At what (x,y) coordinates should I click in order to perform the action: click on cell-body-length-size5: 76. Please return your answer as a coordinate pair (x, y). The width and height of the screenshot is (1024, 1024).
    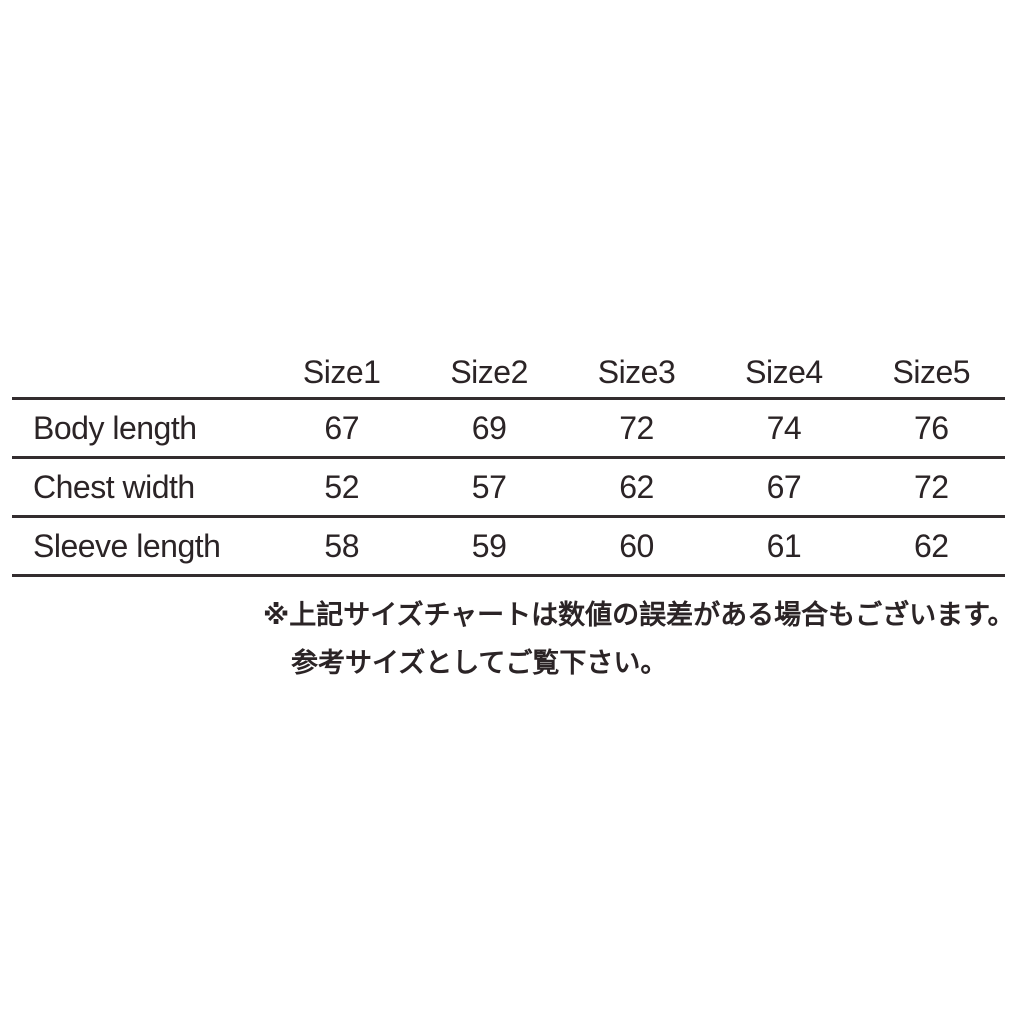
    Looking at the image, I should click on (931, 427).